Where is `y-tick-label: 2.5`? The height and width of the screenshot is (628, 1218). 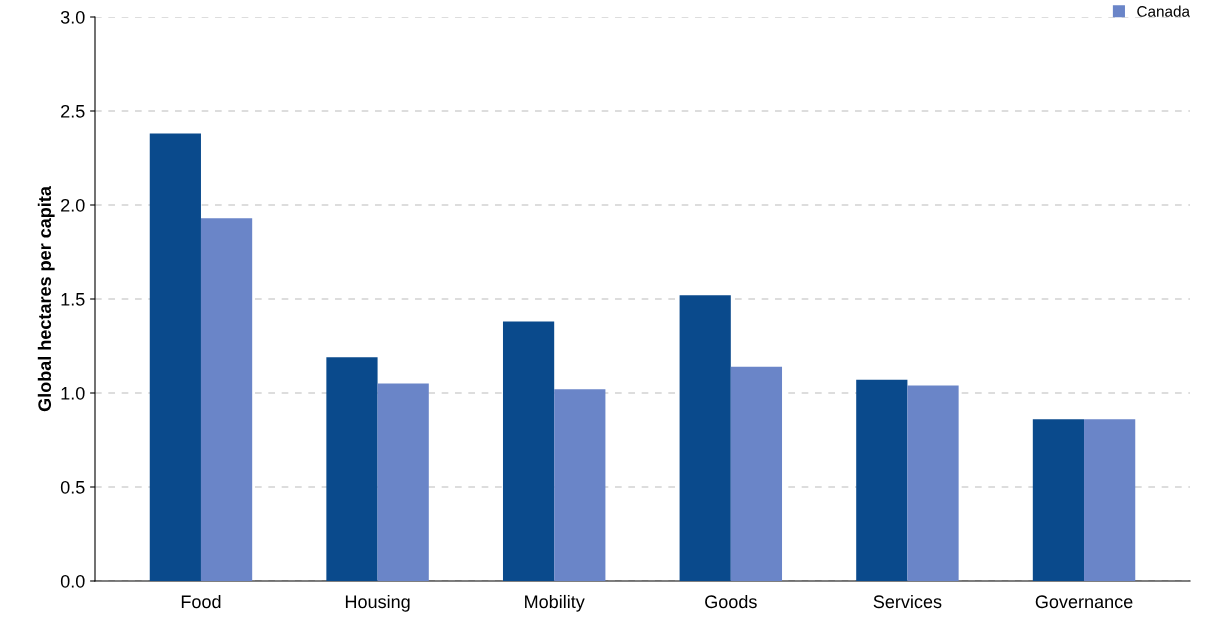
y-tick-label: 2.5 is located at coordinates (73, 111).